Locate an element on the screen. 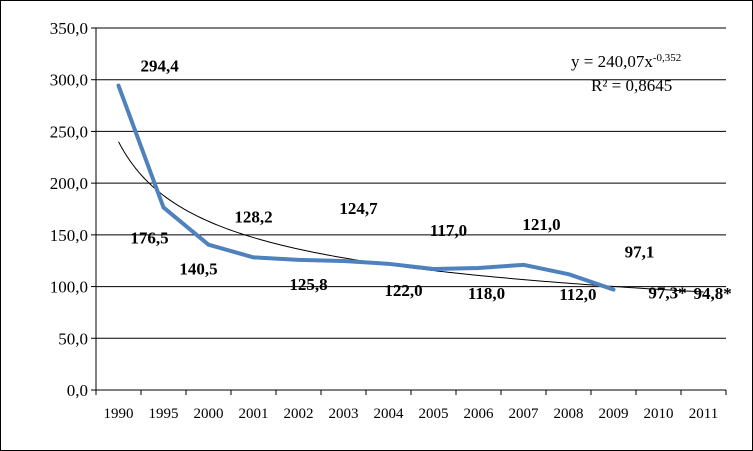  data-label: 121,0 is located at coordinates (541, 224).